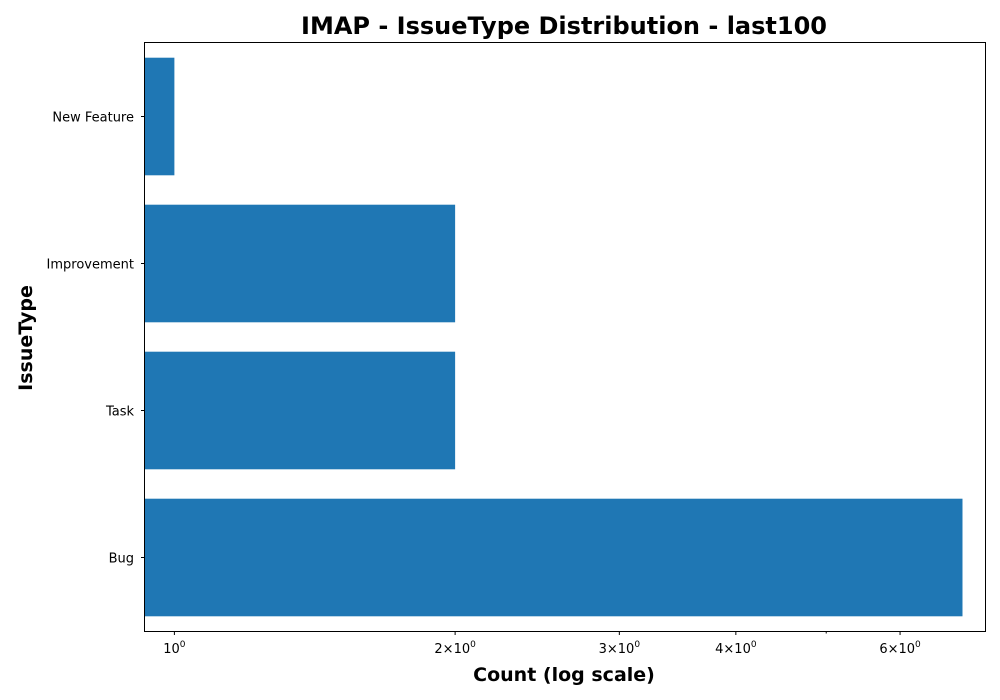 This screenshot has width=1000, height=700. Describe the element at coordinates (719, 649) in the screenshot. I see `x-tick-coef: 4` at that location.